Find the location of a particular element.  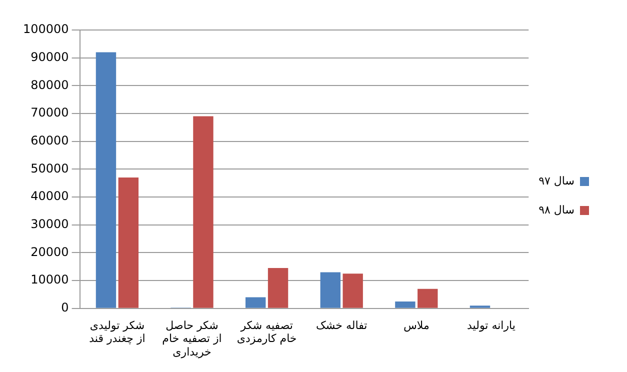

x-tick-label: یارانه تولید is located at coordinates (491, 325).